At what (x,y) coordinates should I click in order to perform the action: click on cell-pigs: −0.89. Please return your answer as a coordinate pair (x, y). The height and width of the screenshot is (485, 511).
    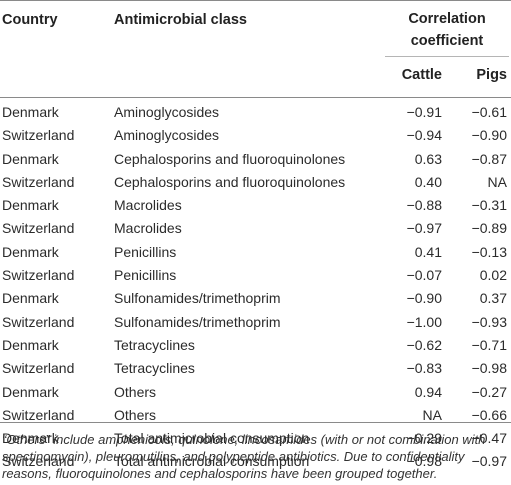
    Looking at the image, I should click on (489, 228).